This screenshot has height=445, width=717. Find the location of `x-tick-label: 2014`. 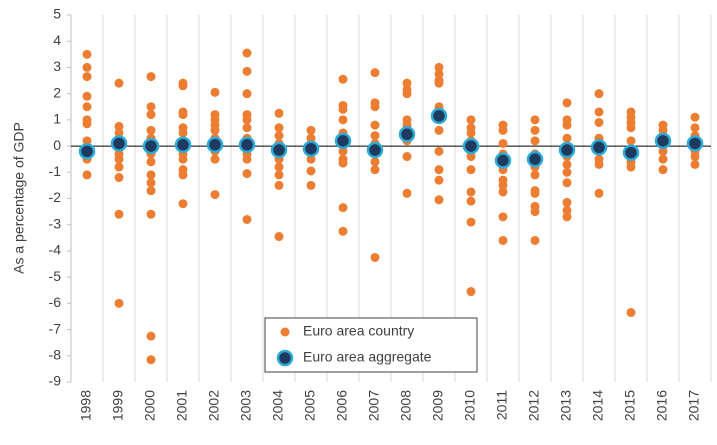

x-tick-label: 2014 is located at coordinates (598, 405).